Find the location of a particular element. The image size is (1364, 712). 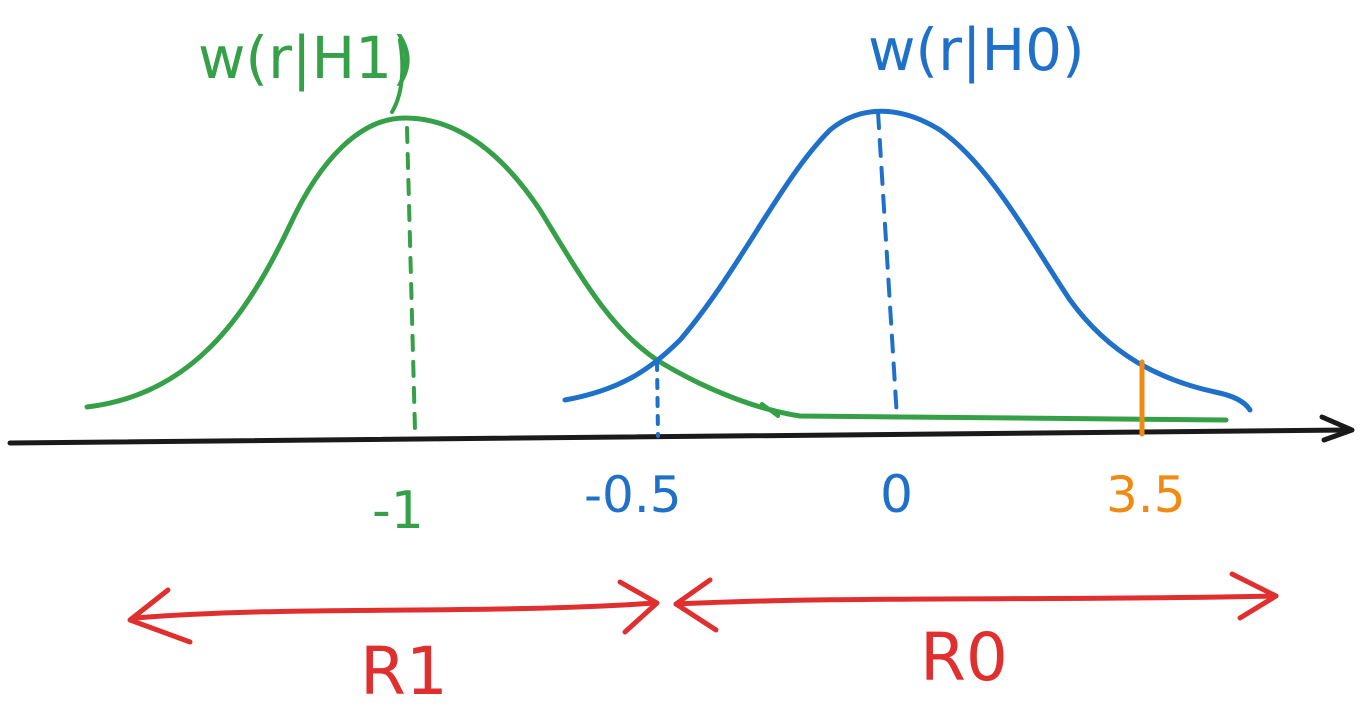

r0-region-arrow is located at coordinates (976, 600).